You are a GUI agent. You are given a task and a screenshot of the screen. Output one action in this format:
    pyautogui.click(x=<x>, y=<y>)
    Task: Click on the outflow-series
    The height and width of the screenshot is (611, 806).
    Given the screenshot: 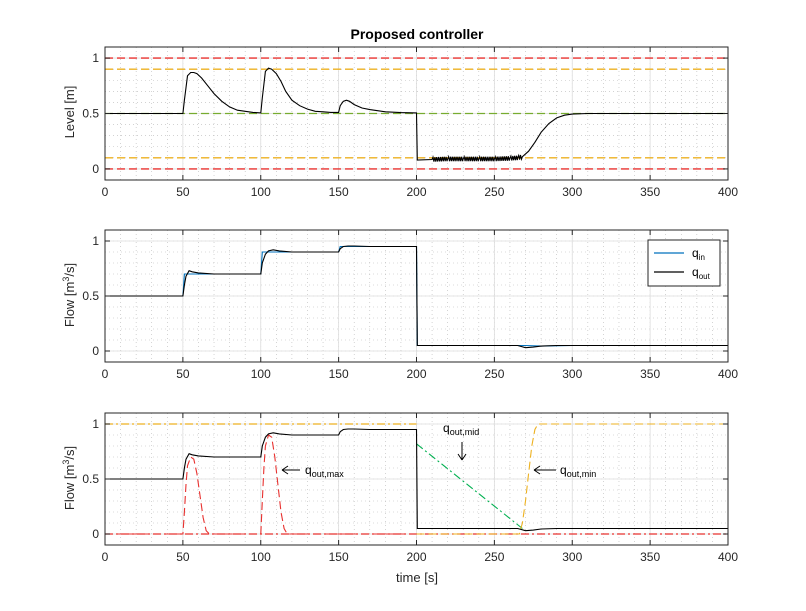 What is the action you would take?
    pyautogui.click(x=416, y=479)
    